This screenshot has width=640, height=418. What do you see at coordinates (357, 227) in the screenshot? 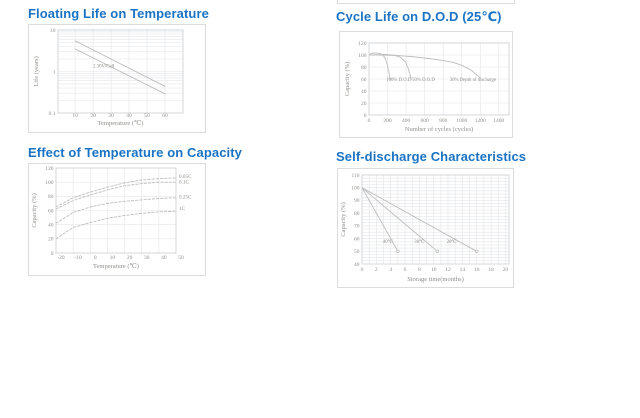
I see `y-tick-label: 70` at bounding box center [357, 227].